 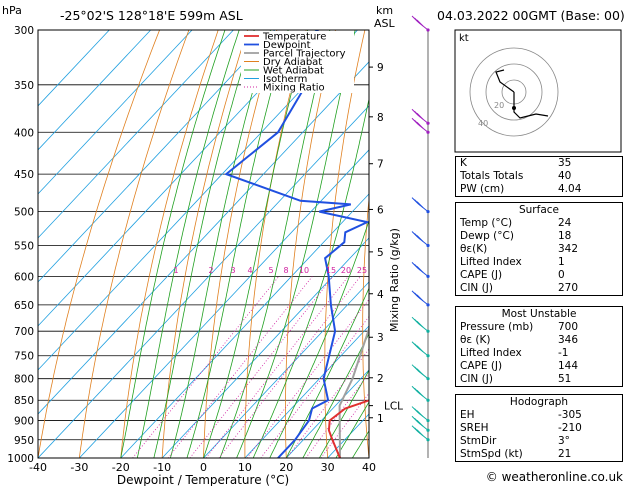 What do you see at coordinates (519, 249) in the screenshot?
I see `surface-row: θε(K) 342` at bounding box center [519, 249].